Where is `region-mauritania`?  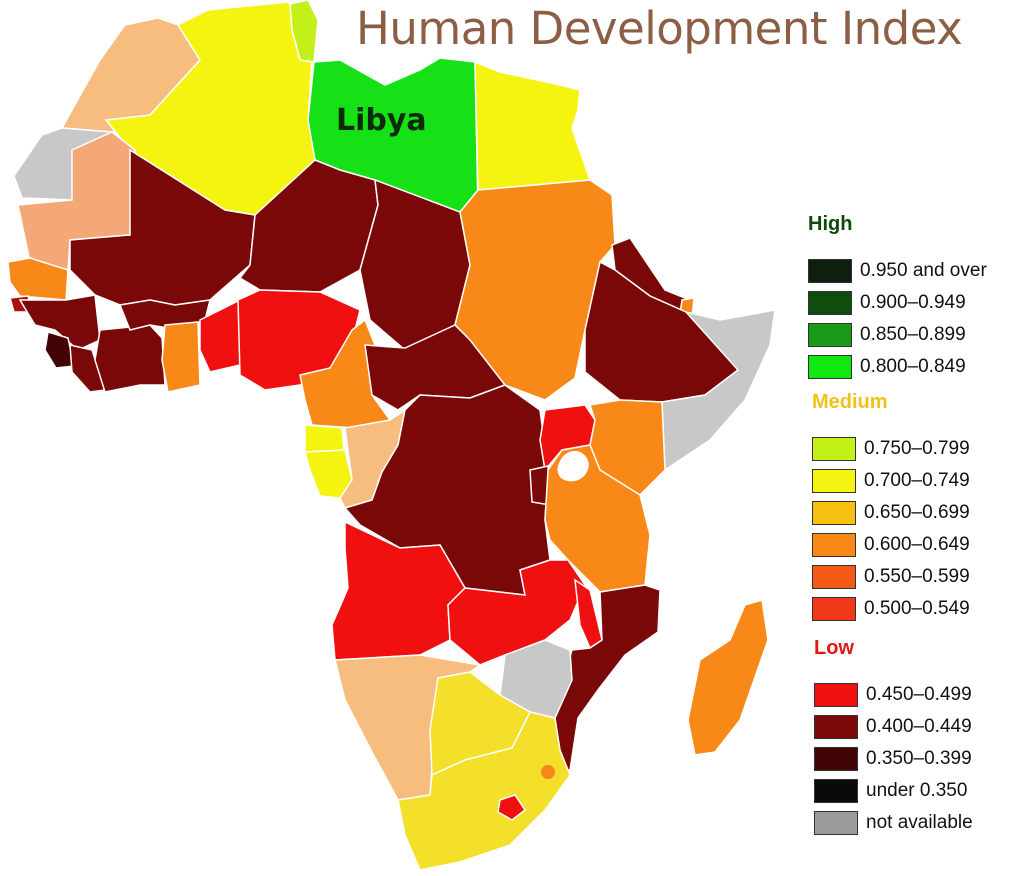 region-mauritania is located at coordinates (76, 201).